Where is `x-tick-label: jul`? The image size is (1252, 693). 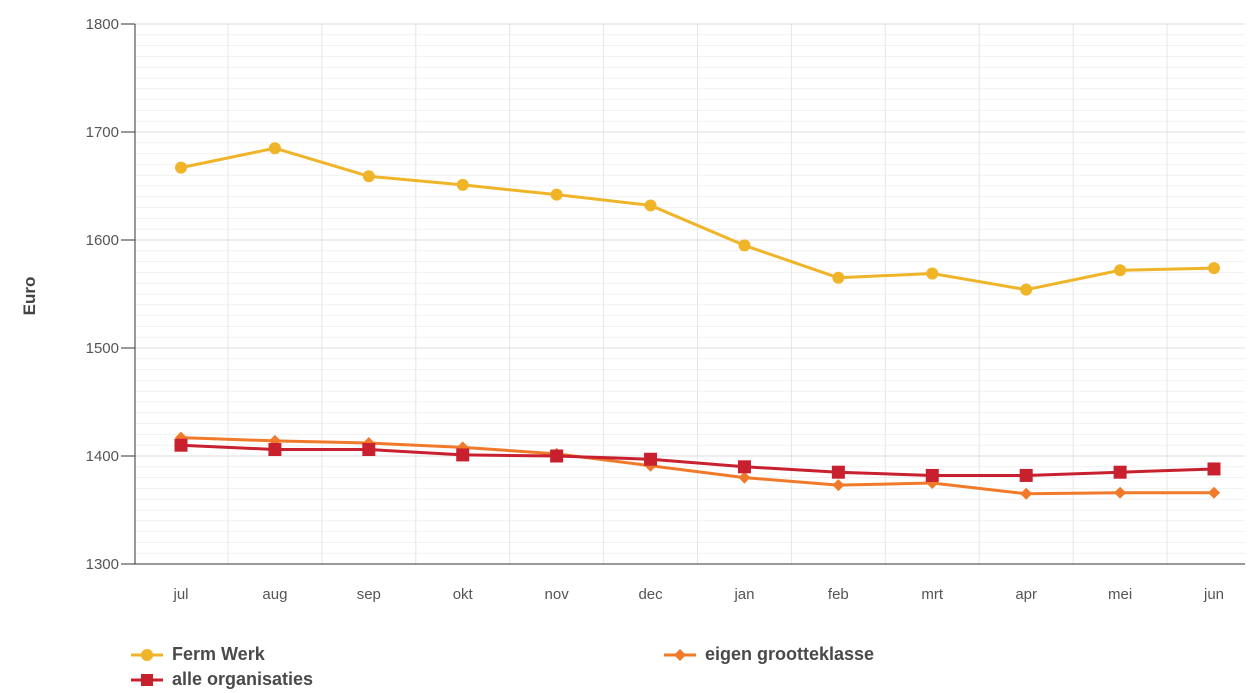
x-tick-label: jul is located at coordinates (180, 594).